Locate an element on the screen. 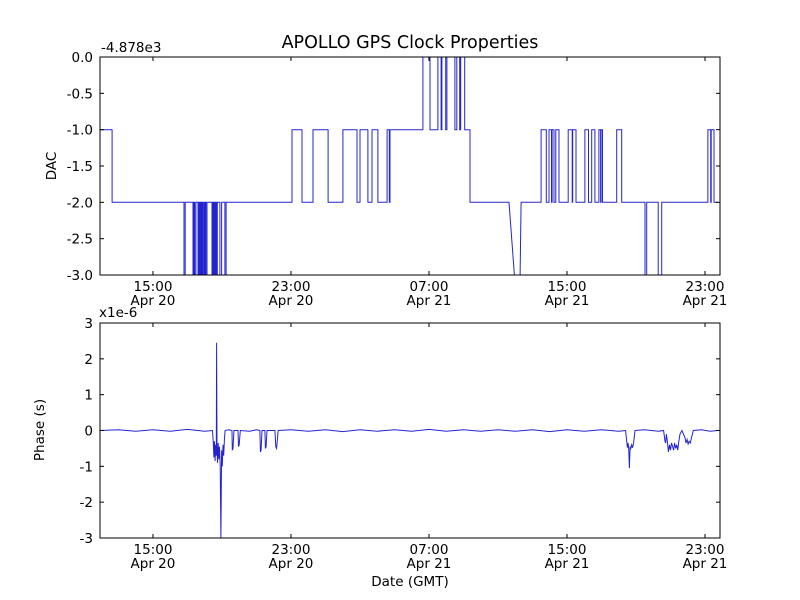 The image size is (800, 600). chart-title: APOLLO GPS Clock Properties is located at coordinates (410, 43).